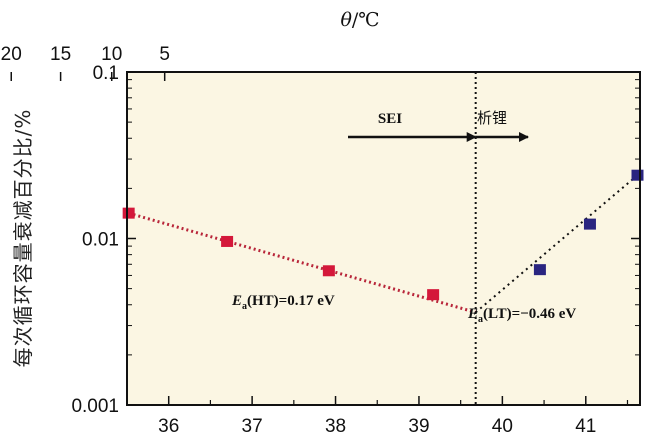  What do you see at coordinates (529, 314) in the screenshot?
I see `annotation-ea-lt-text: (LT)=−0.46 eV` at bounding box center [529, 314].